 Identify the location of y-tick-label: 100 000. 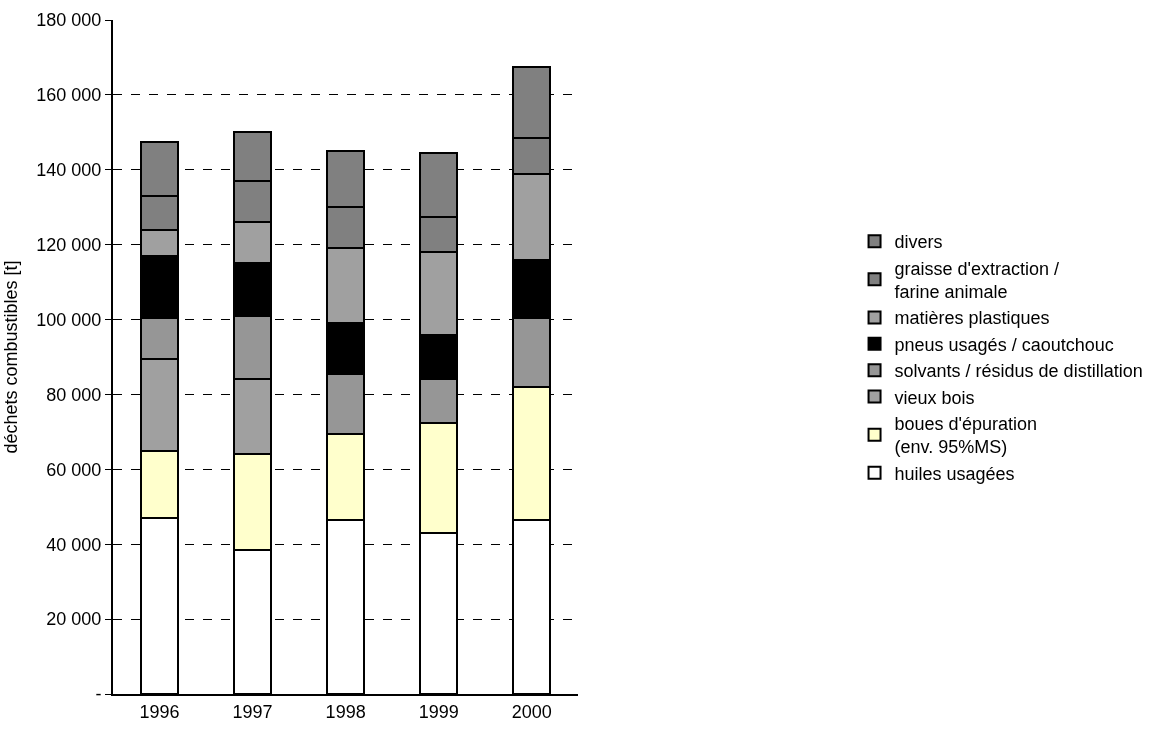
(69, 319).